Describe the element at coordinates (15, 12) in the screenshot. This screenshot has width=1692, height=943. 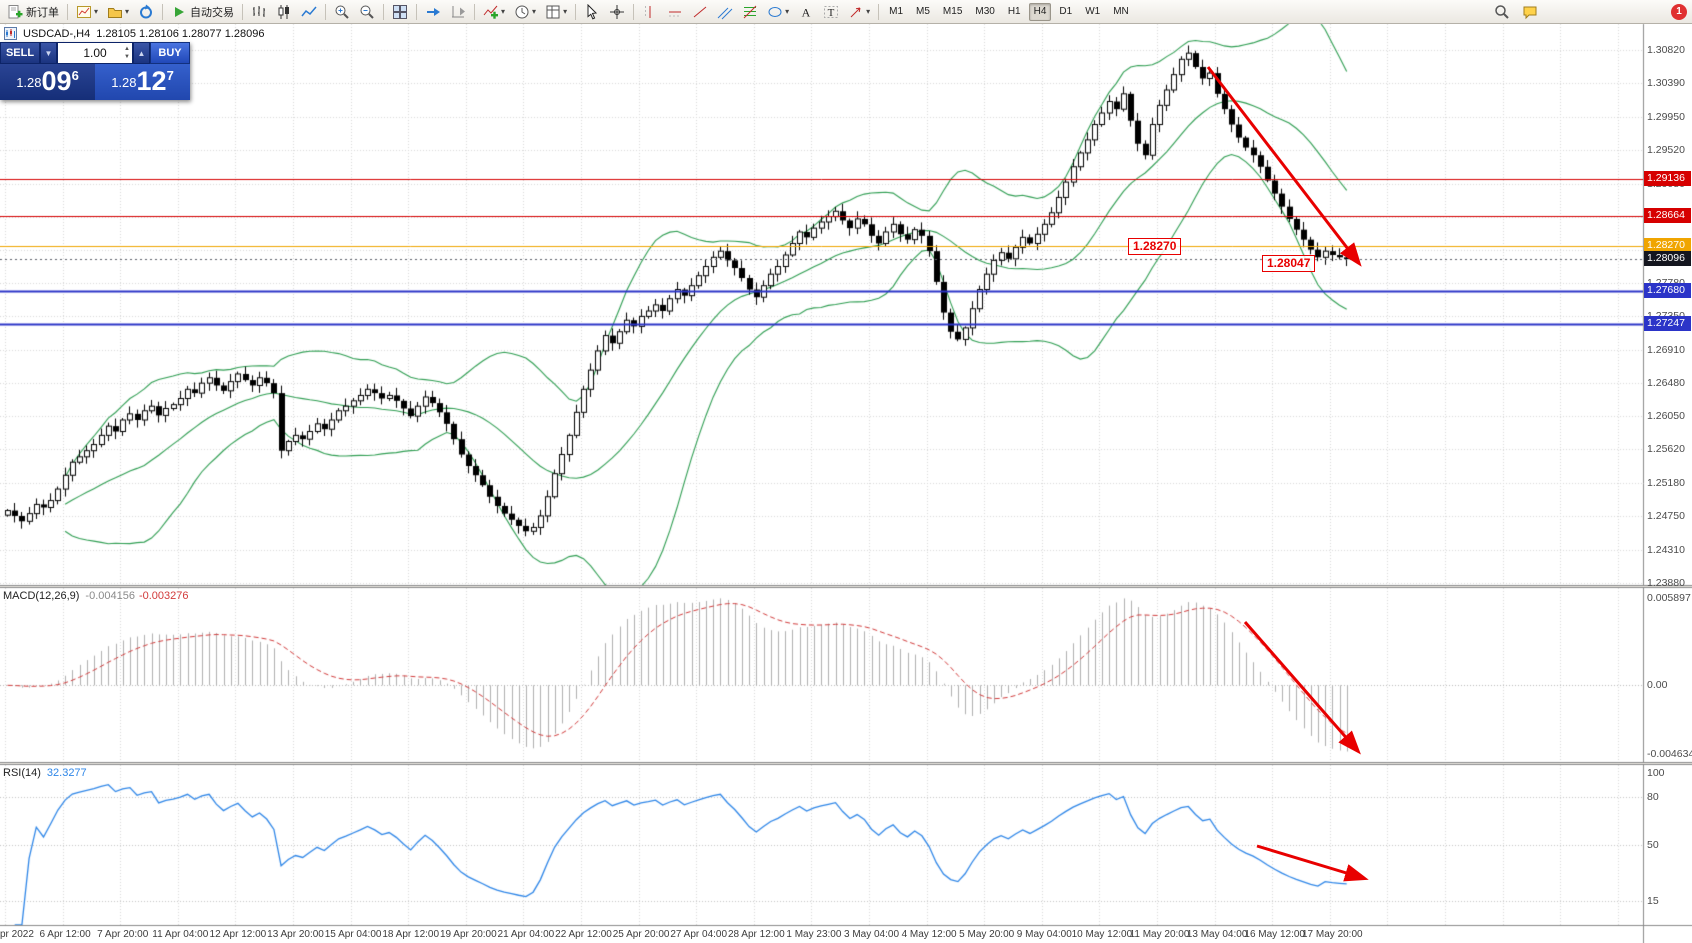
I see `new-order-icon` at that location.